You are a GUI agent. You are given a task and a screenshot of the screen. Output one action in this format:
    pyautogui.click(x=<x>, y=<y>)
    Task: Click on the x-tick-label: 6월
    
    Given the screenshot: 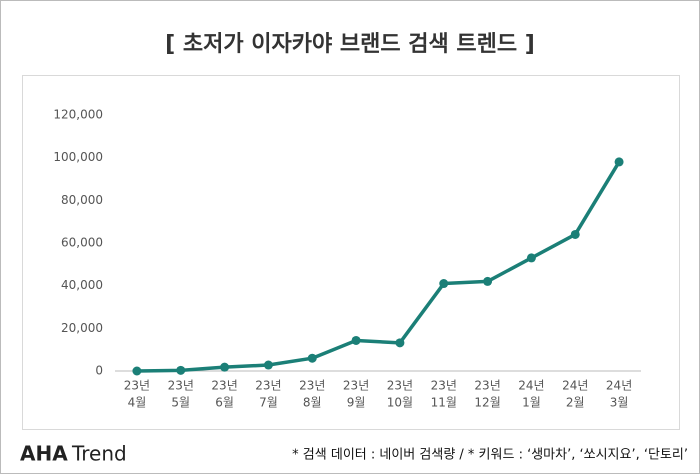 What is the action you would take?
    pyautogui.click(x=224, y=403)
    